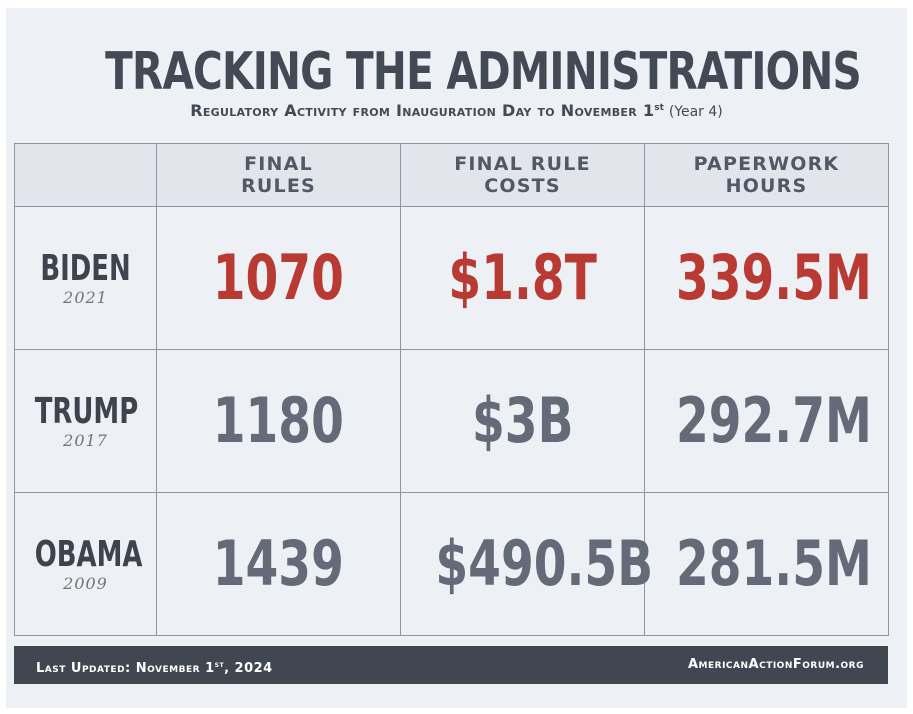 The image size is (913, 714). I want to click on paperwork-hours-value: 281.5M, so click(773, 563).